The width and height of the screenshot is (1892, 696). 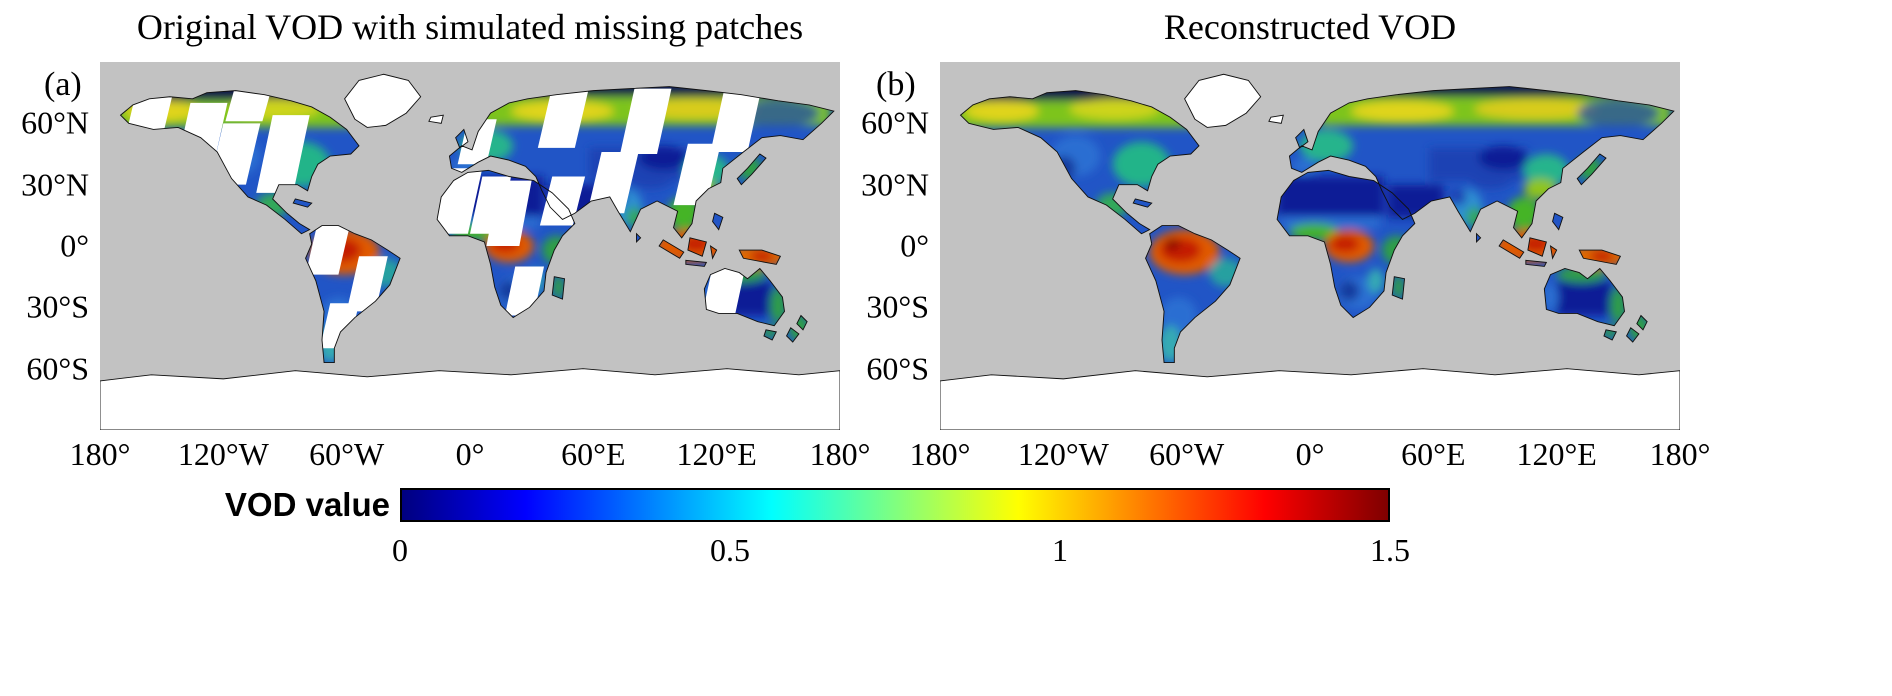 What do you see at coordinates (63, 84) in the screenshot?
I see `panel-a-label: (a)` at bounding box center [63, 84].